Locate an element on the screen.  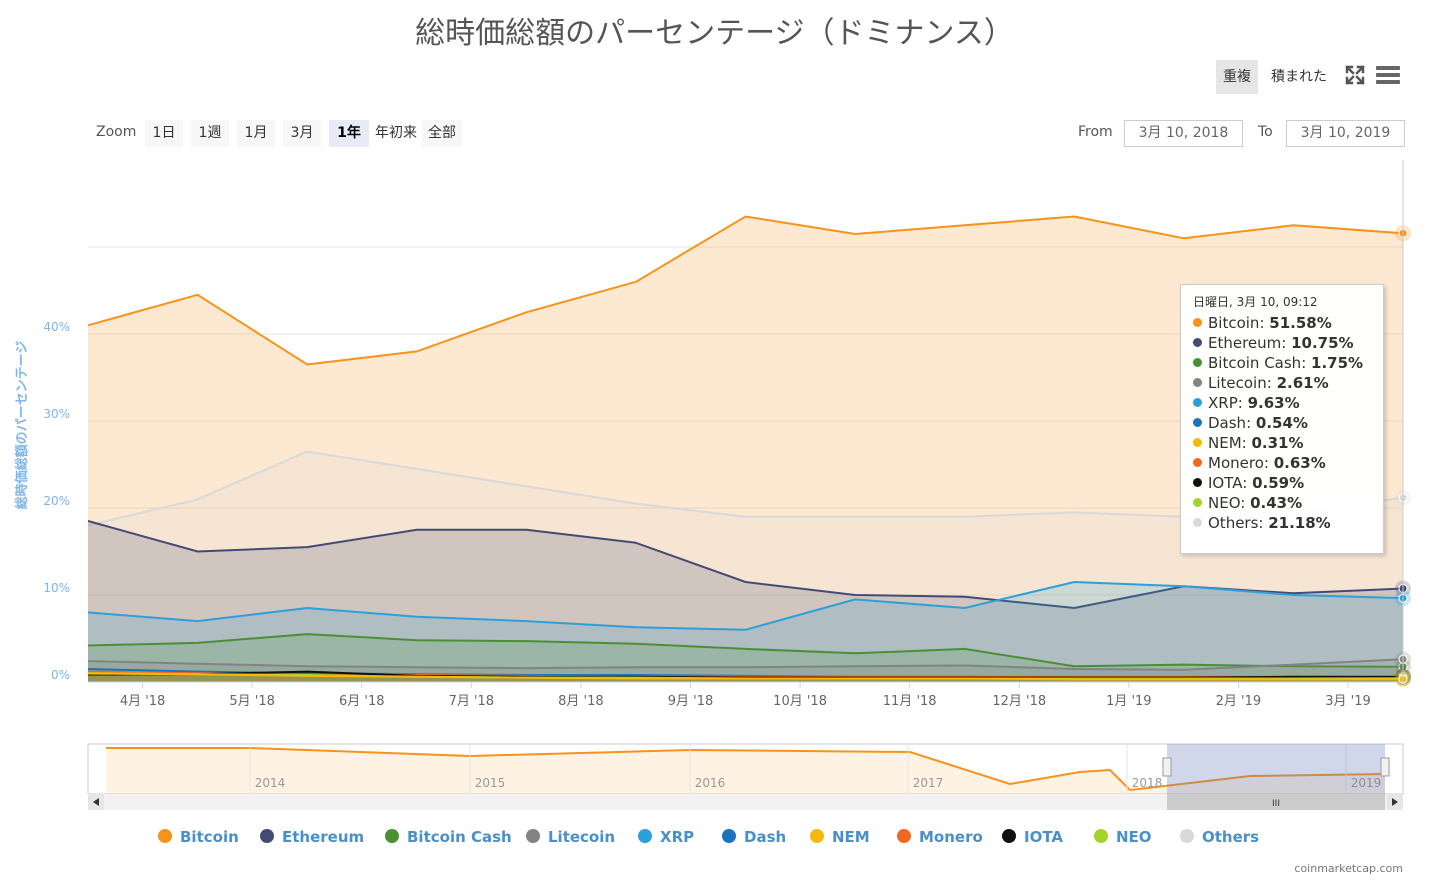
nem-line is located at coordinates (745, 676).